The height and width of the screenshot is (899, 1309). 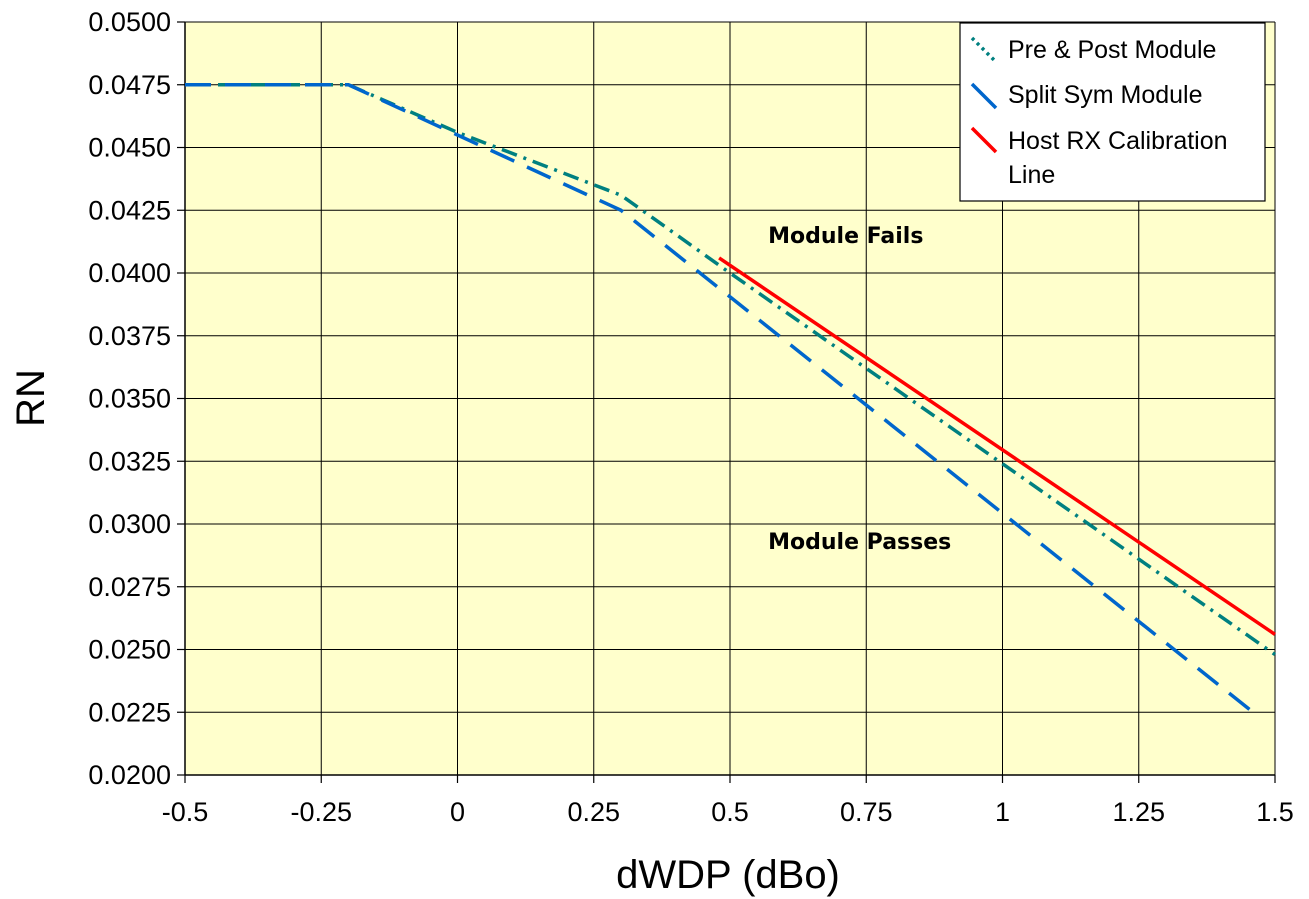 I want to click on x-tick-label: 0.25, so click(x=593, y=812).